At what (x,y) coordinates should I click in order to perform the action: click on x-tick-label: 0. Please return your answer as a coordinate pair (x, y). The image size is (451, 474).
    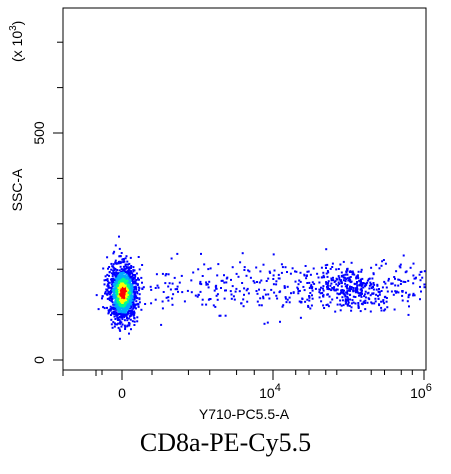
    Looking at the image, I should click on (122, 393).